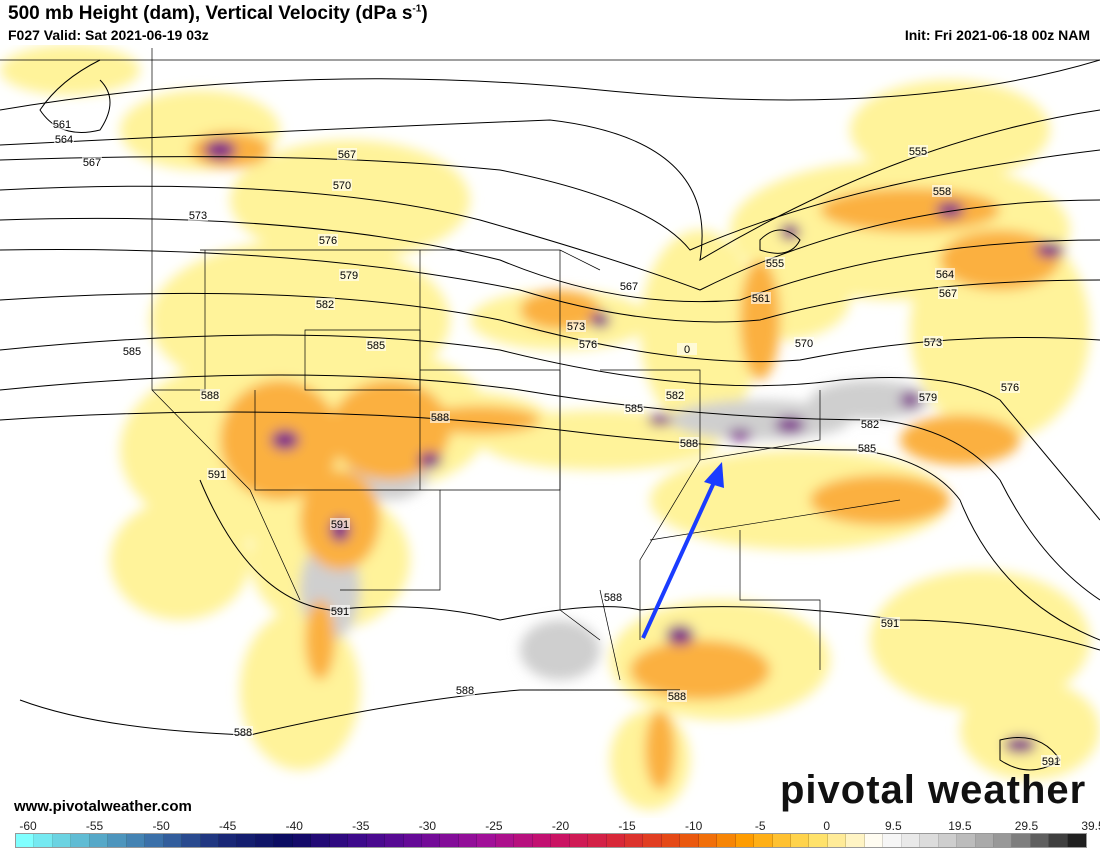 This screenshot has width=1100, height=850. I want to click on colorbar-tick-label: 29.5, so click(1026, 826).